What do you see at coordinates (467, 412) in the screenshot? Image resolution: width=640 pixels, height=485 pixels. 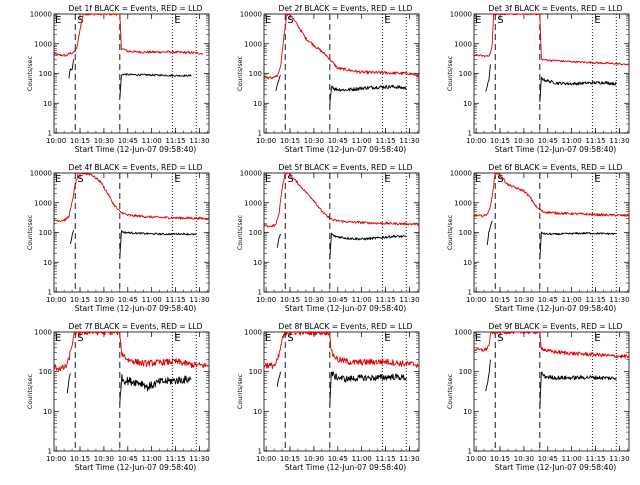 I see `panel-9-ytick-label: 10` at bounding box center [467, 412].